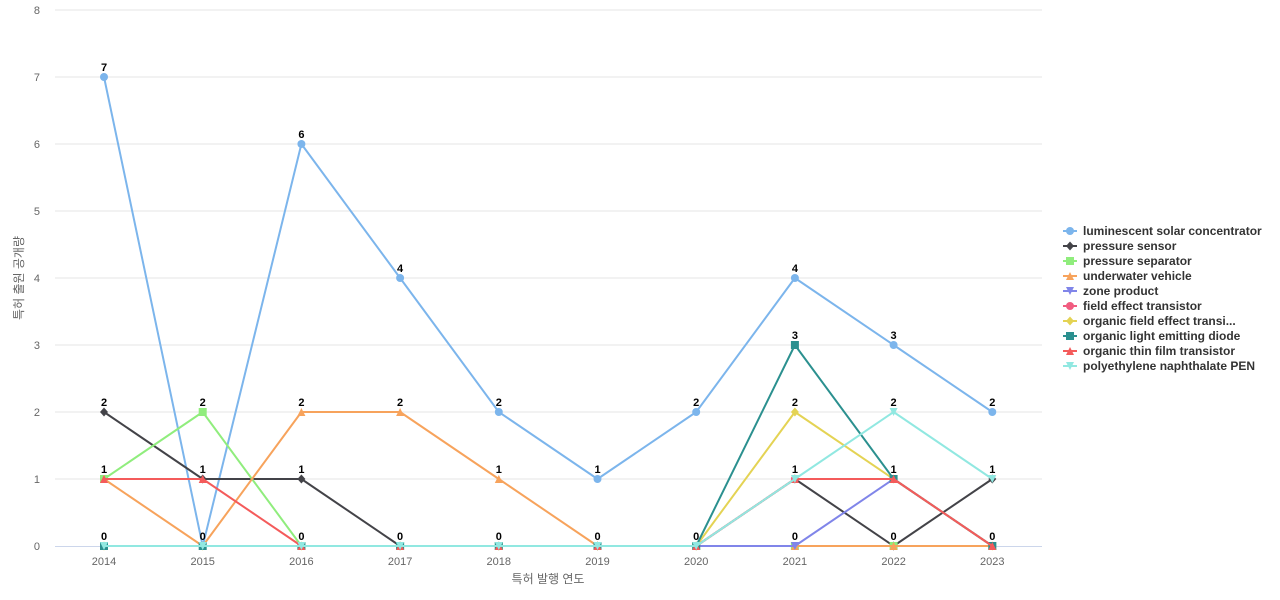 The width and height of the screenshot is (1280, 600). What do you see at coordinates (37, 413) in the screenshot?
I see `y-tick-label: 2` at bounding box center [37, 413].